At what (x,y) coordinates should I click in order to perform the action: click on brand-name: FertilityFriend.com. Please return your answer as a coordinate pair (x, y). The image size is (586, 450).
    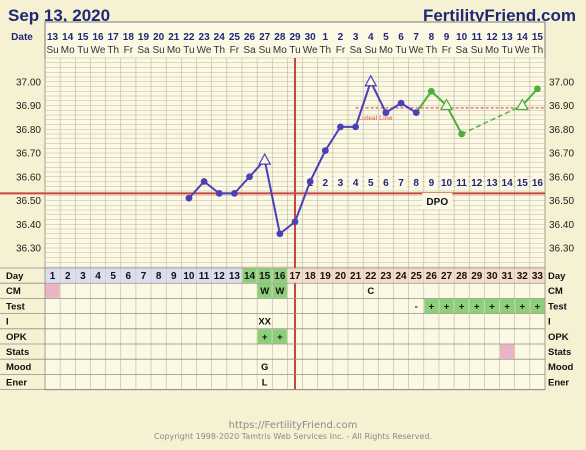
    Looking at the image, I should click on (499, 15).